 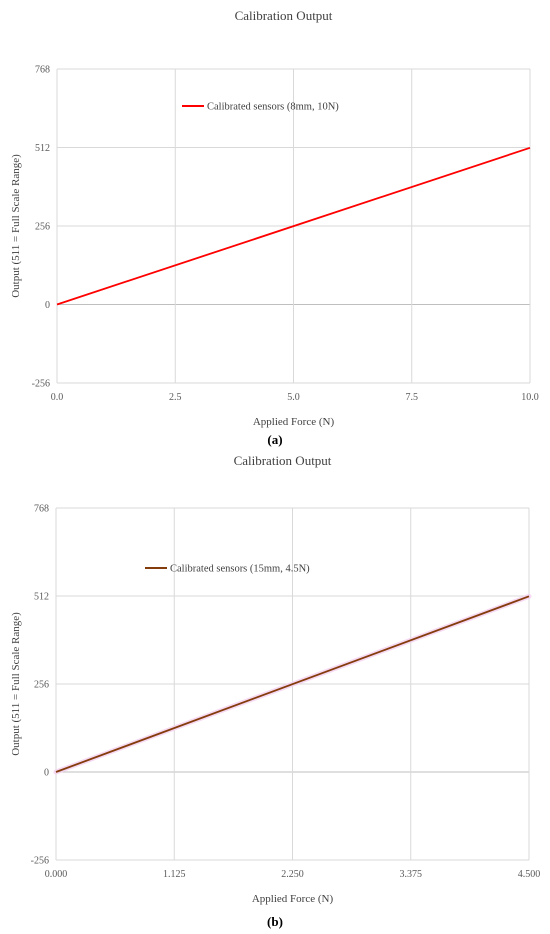 What do you see at coordinates (293, 226) in the screenshot?
I see `series-line` at bounding box center [293, 226].